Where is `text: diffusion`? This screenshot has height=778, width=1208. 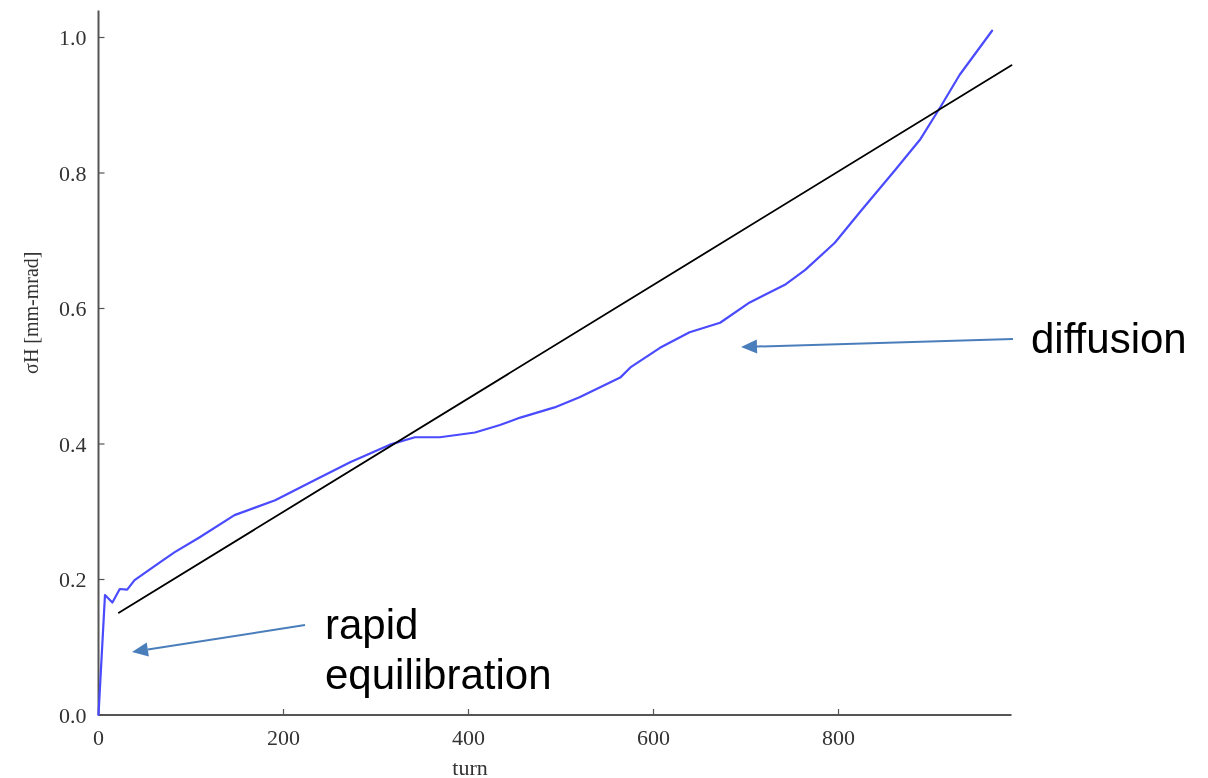 text: diffusion is located at coordinates (1109, 338).